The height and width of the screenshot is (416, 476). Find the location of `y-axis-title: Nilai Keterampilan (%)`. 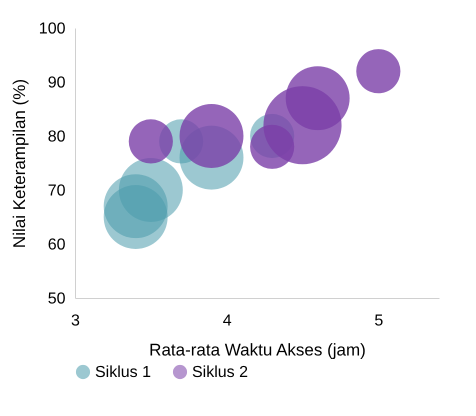

y-axis-title: Nilai Keterampilan (%) is located at coordinates (19, 163).